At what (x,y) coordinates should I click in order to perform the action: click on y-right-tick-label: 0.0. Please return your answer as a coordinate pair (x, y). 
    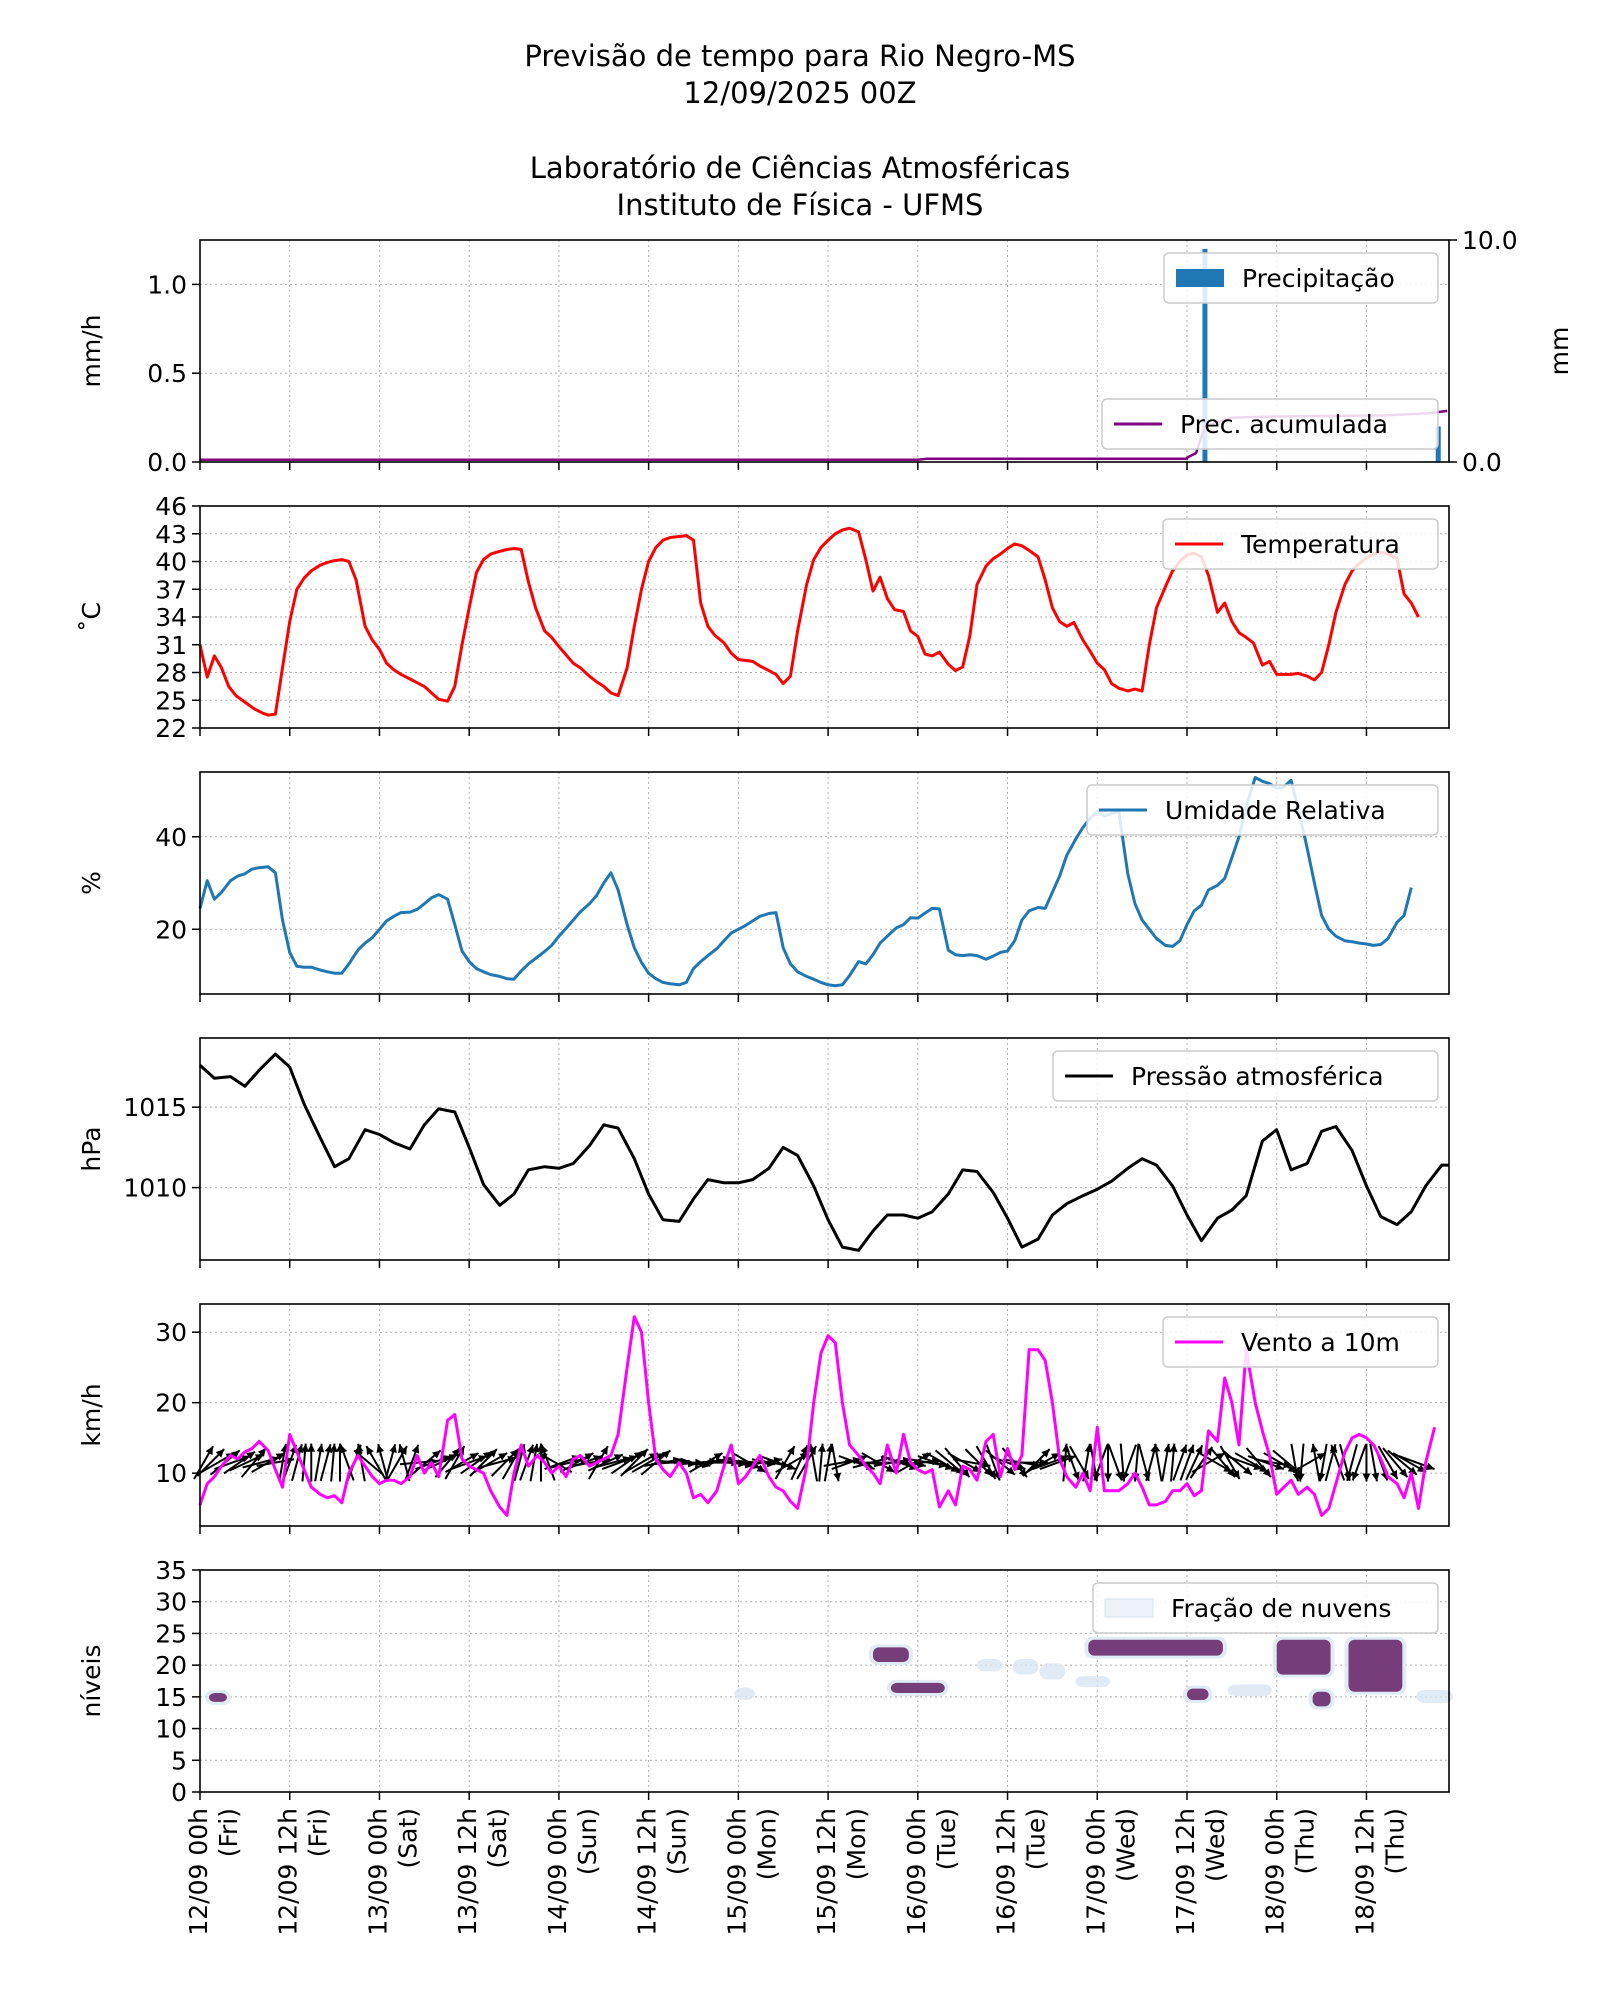
    Looking at the image, I should click on (1482, 462).